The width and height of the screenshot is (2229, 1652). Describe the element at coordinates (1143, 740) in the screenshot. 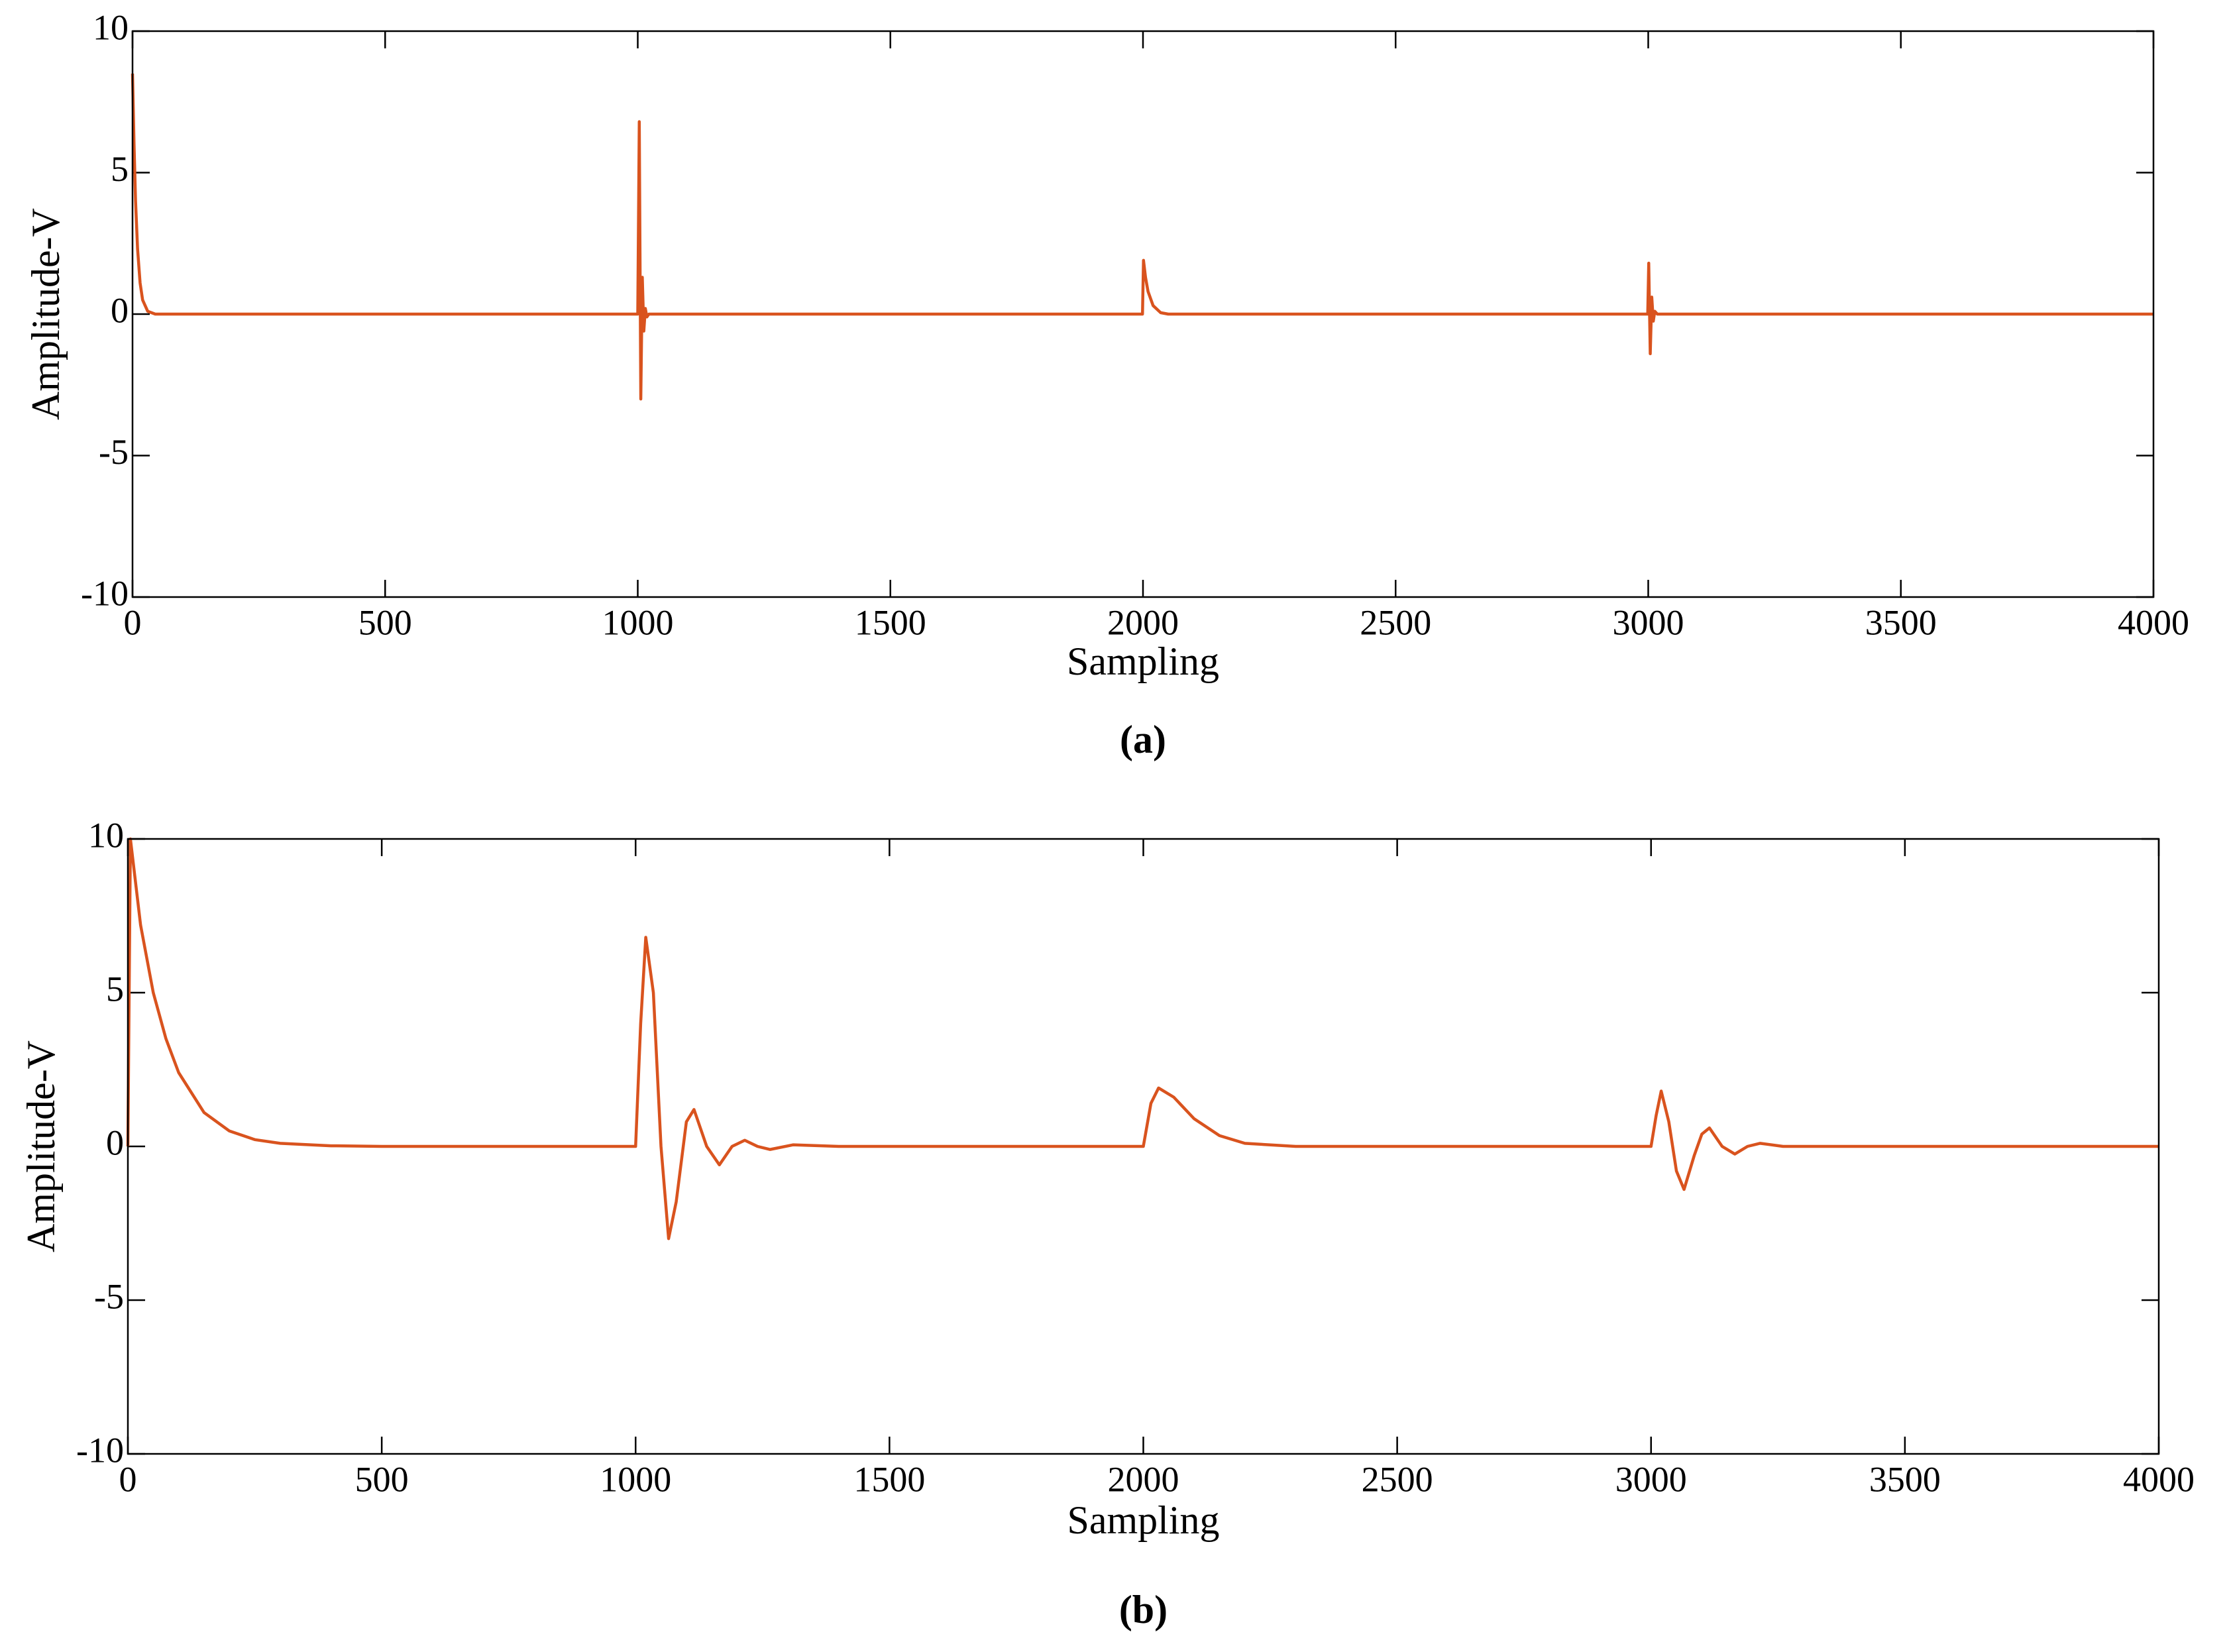

I see `caption: (a)` at that location.